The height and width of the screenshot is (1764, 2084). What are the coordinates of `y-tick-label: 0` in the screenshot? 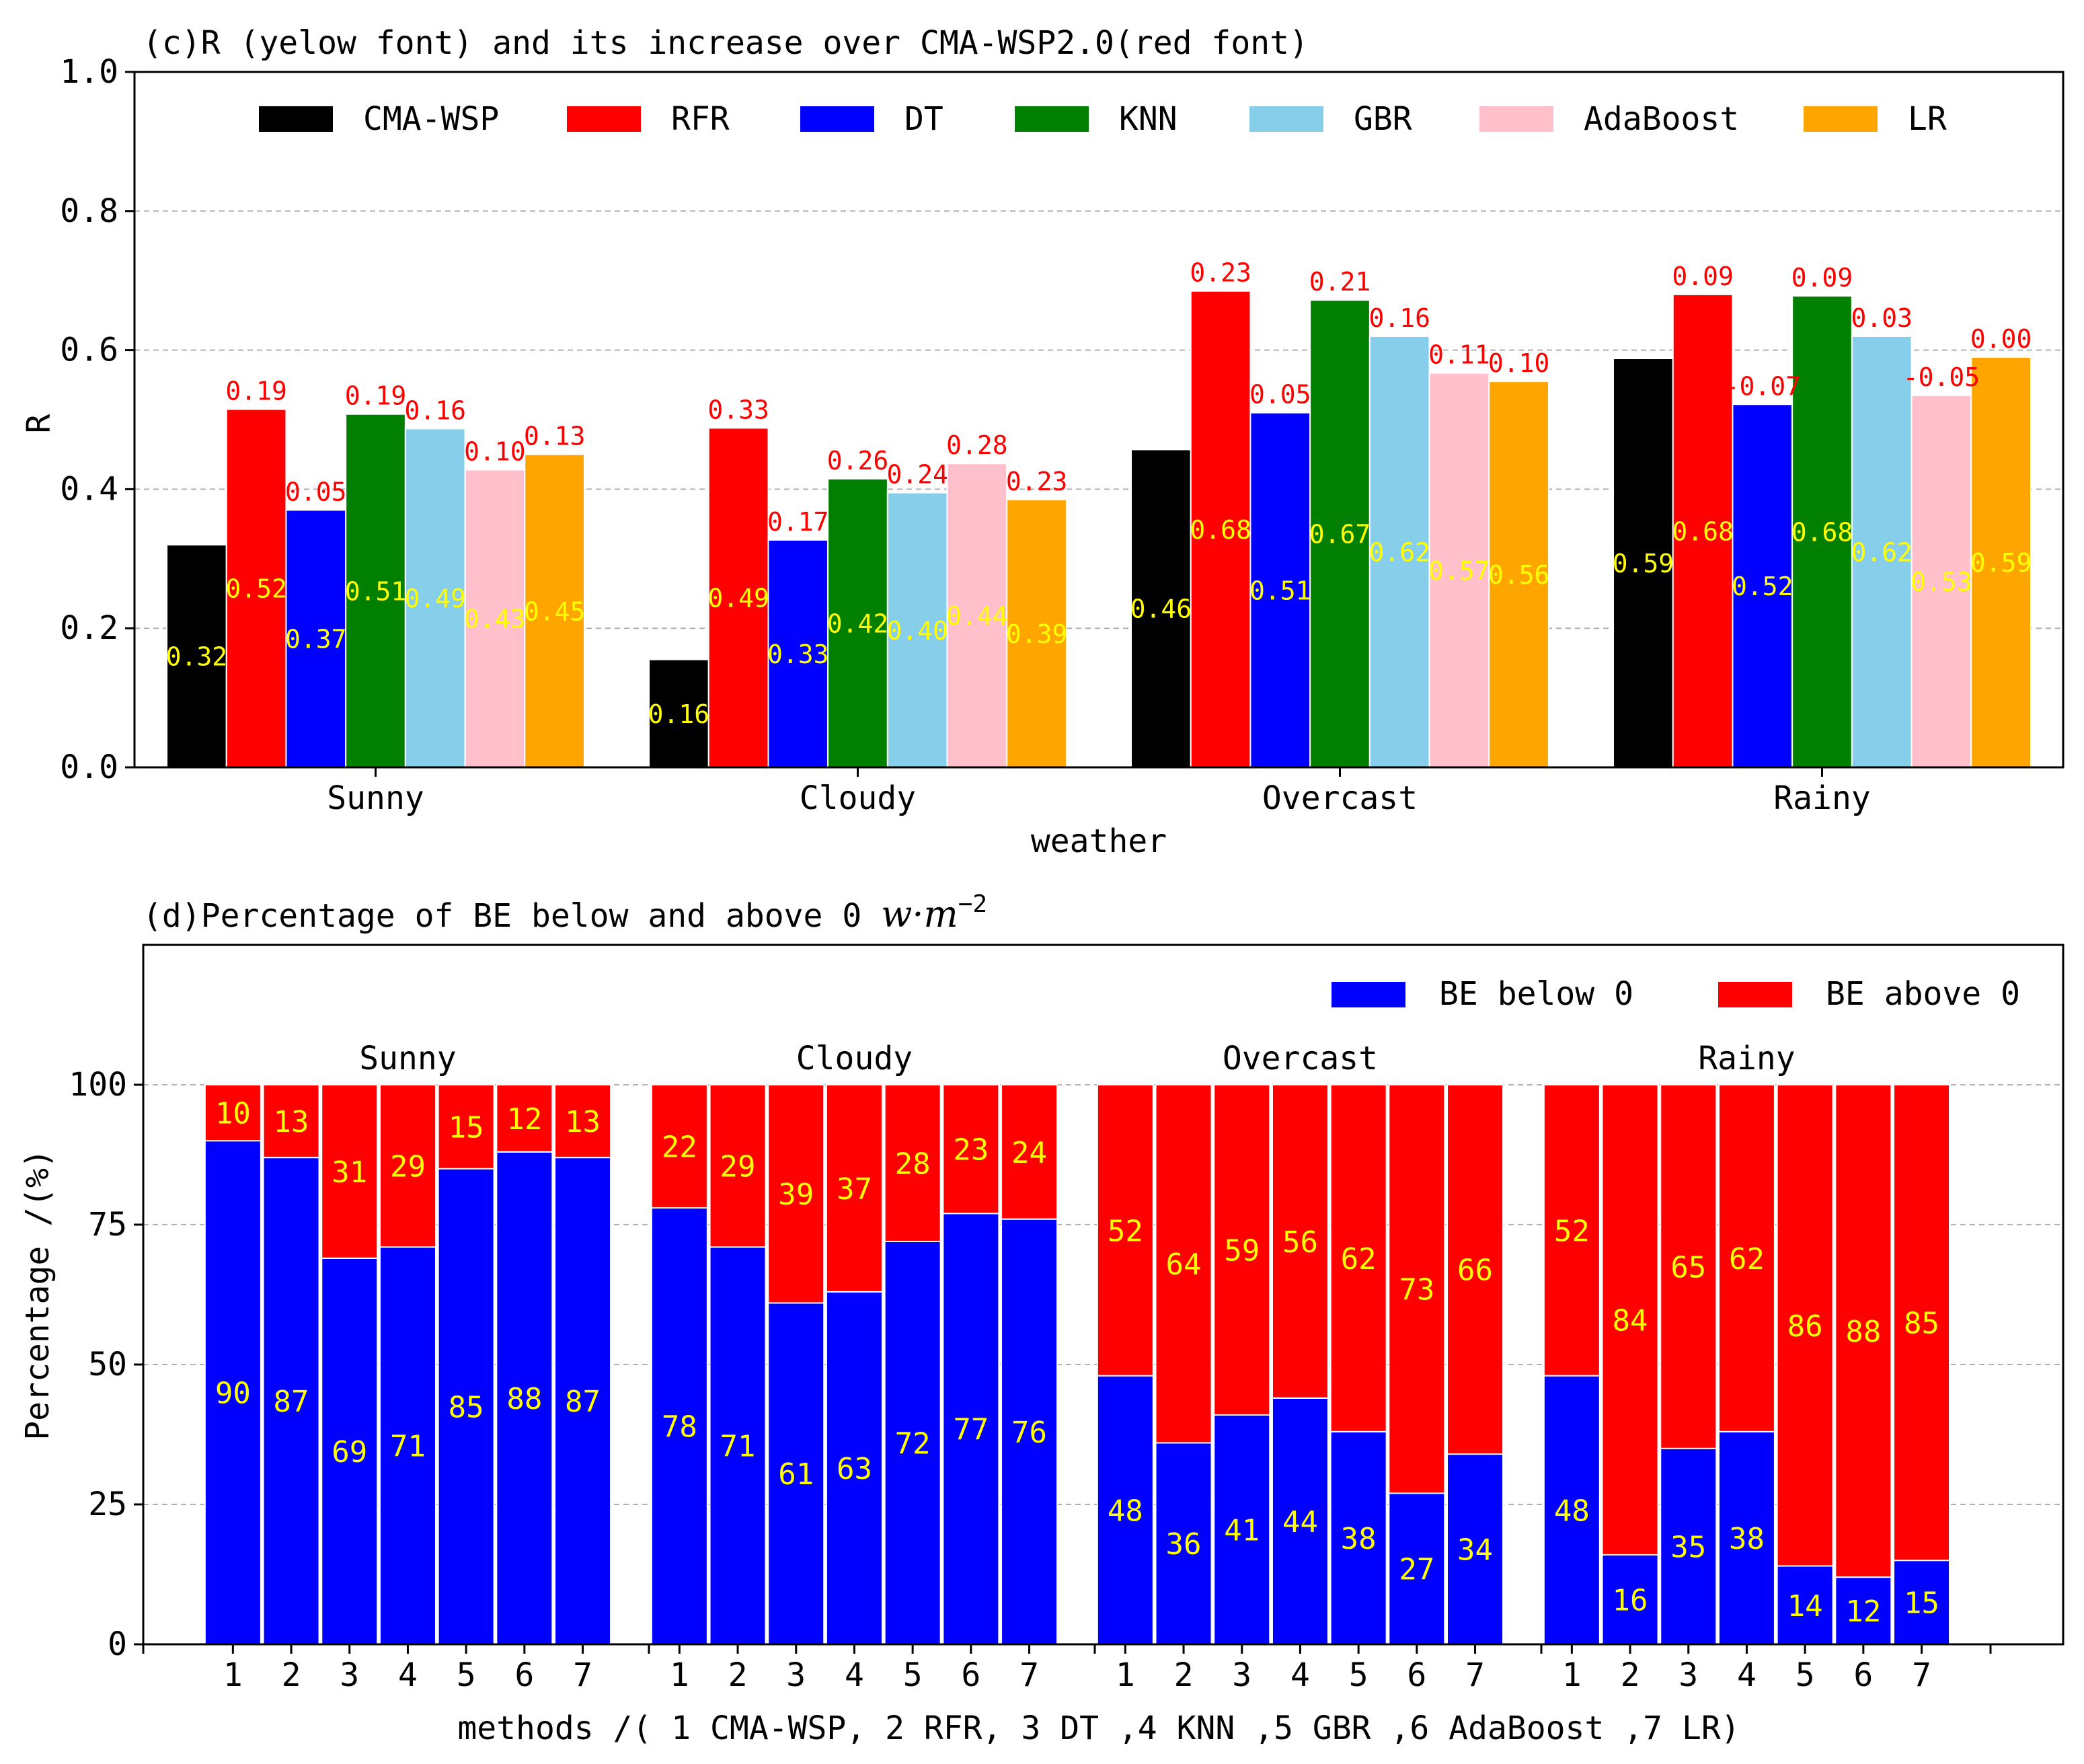 It's located at (118, 1644).